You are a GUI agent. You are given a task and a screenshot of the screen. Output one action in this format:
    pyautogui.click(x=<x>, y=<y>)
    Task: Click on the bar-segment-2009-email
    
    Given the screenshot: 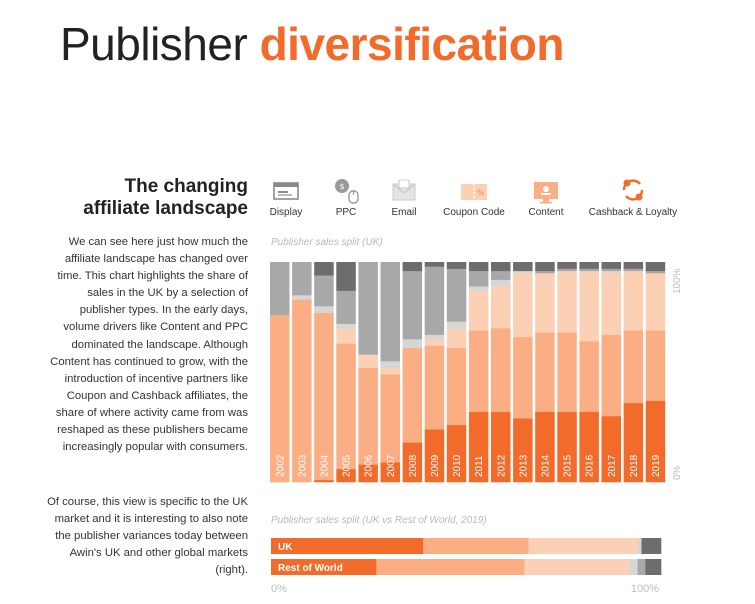 What is the action you would take?
    pyautogui.click(x=434, y=337)
    